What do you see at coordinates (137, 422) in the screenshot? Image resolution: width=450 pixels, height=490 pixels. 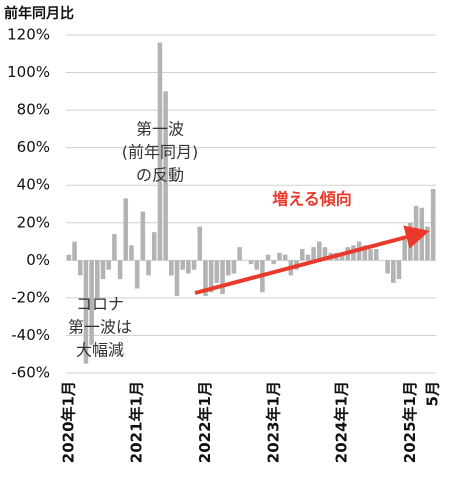 I see `x-tick-label: 2021年1月` at bounding box center [137, 422].